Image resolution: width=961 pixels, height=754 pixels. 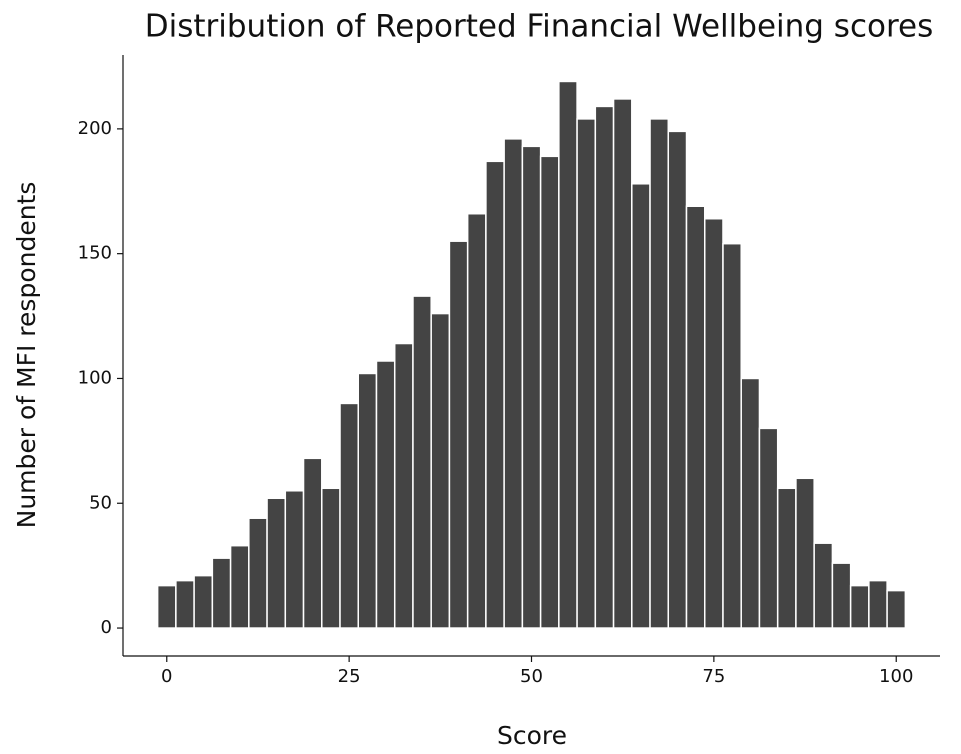 I want to click on y-tick-label: 100, so click(x=95, y=377).